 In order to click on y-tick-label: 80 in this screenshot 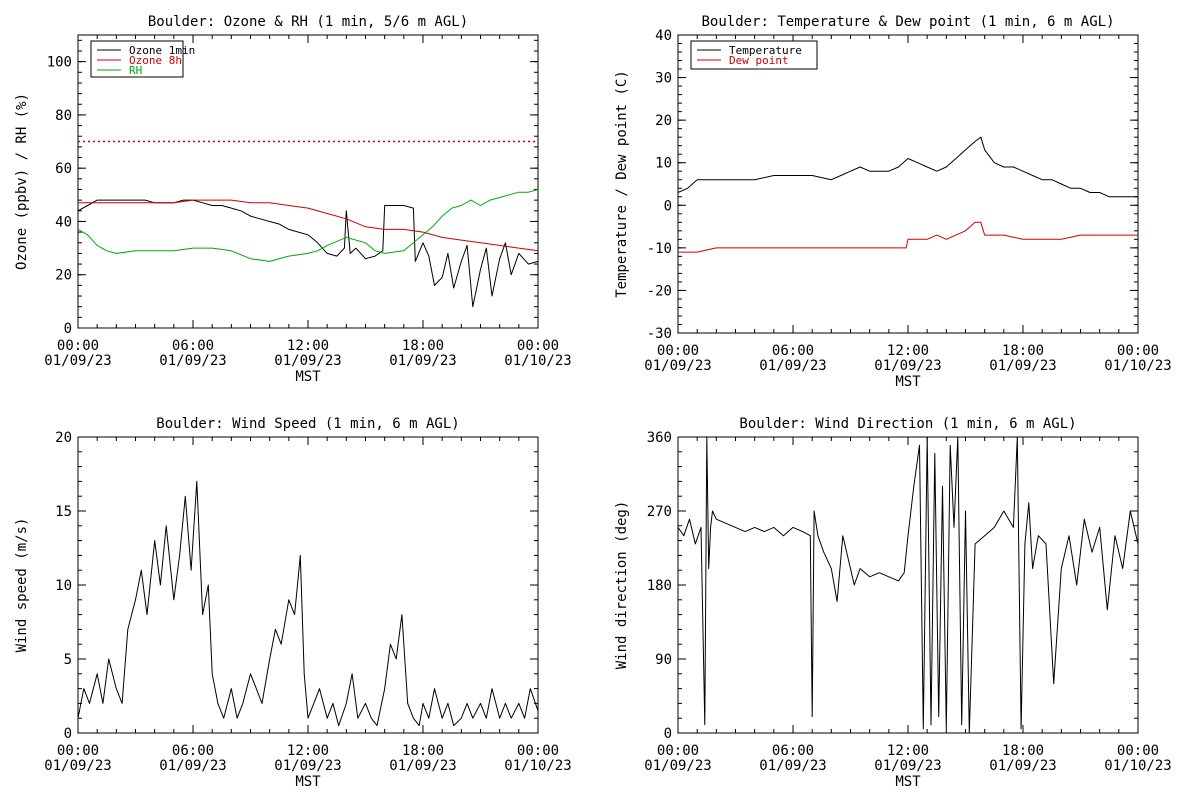, I will do `click(63, 116)`.